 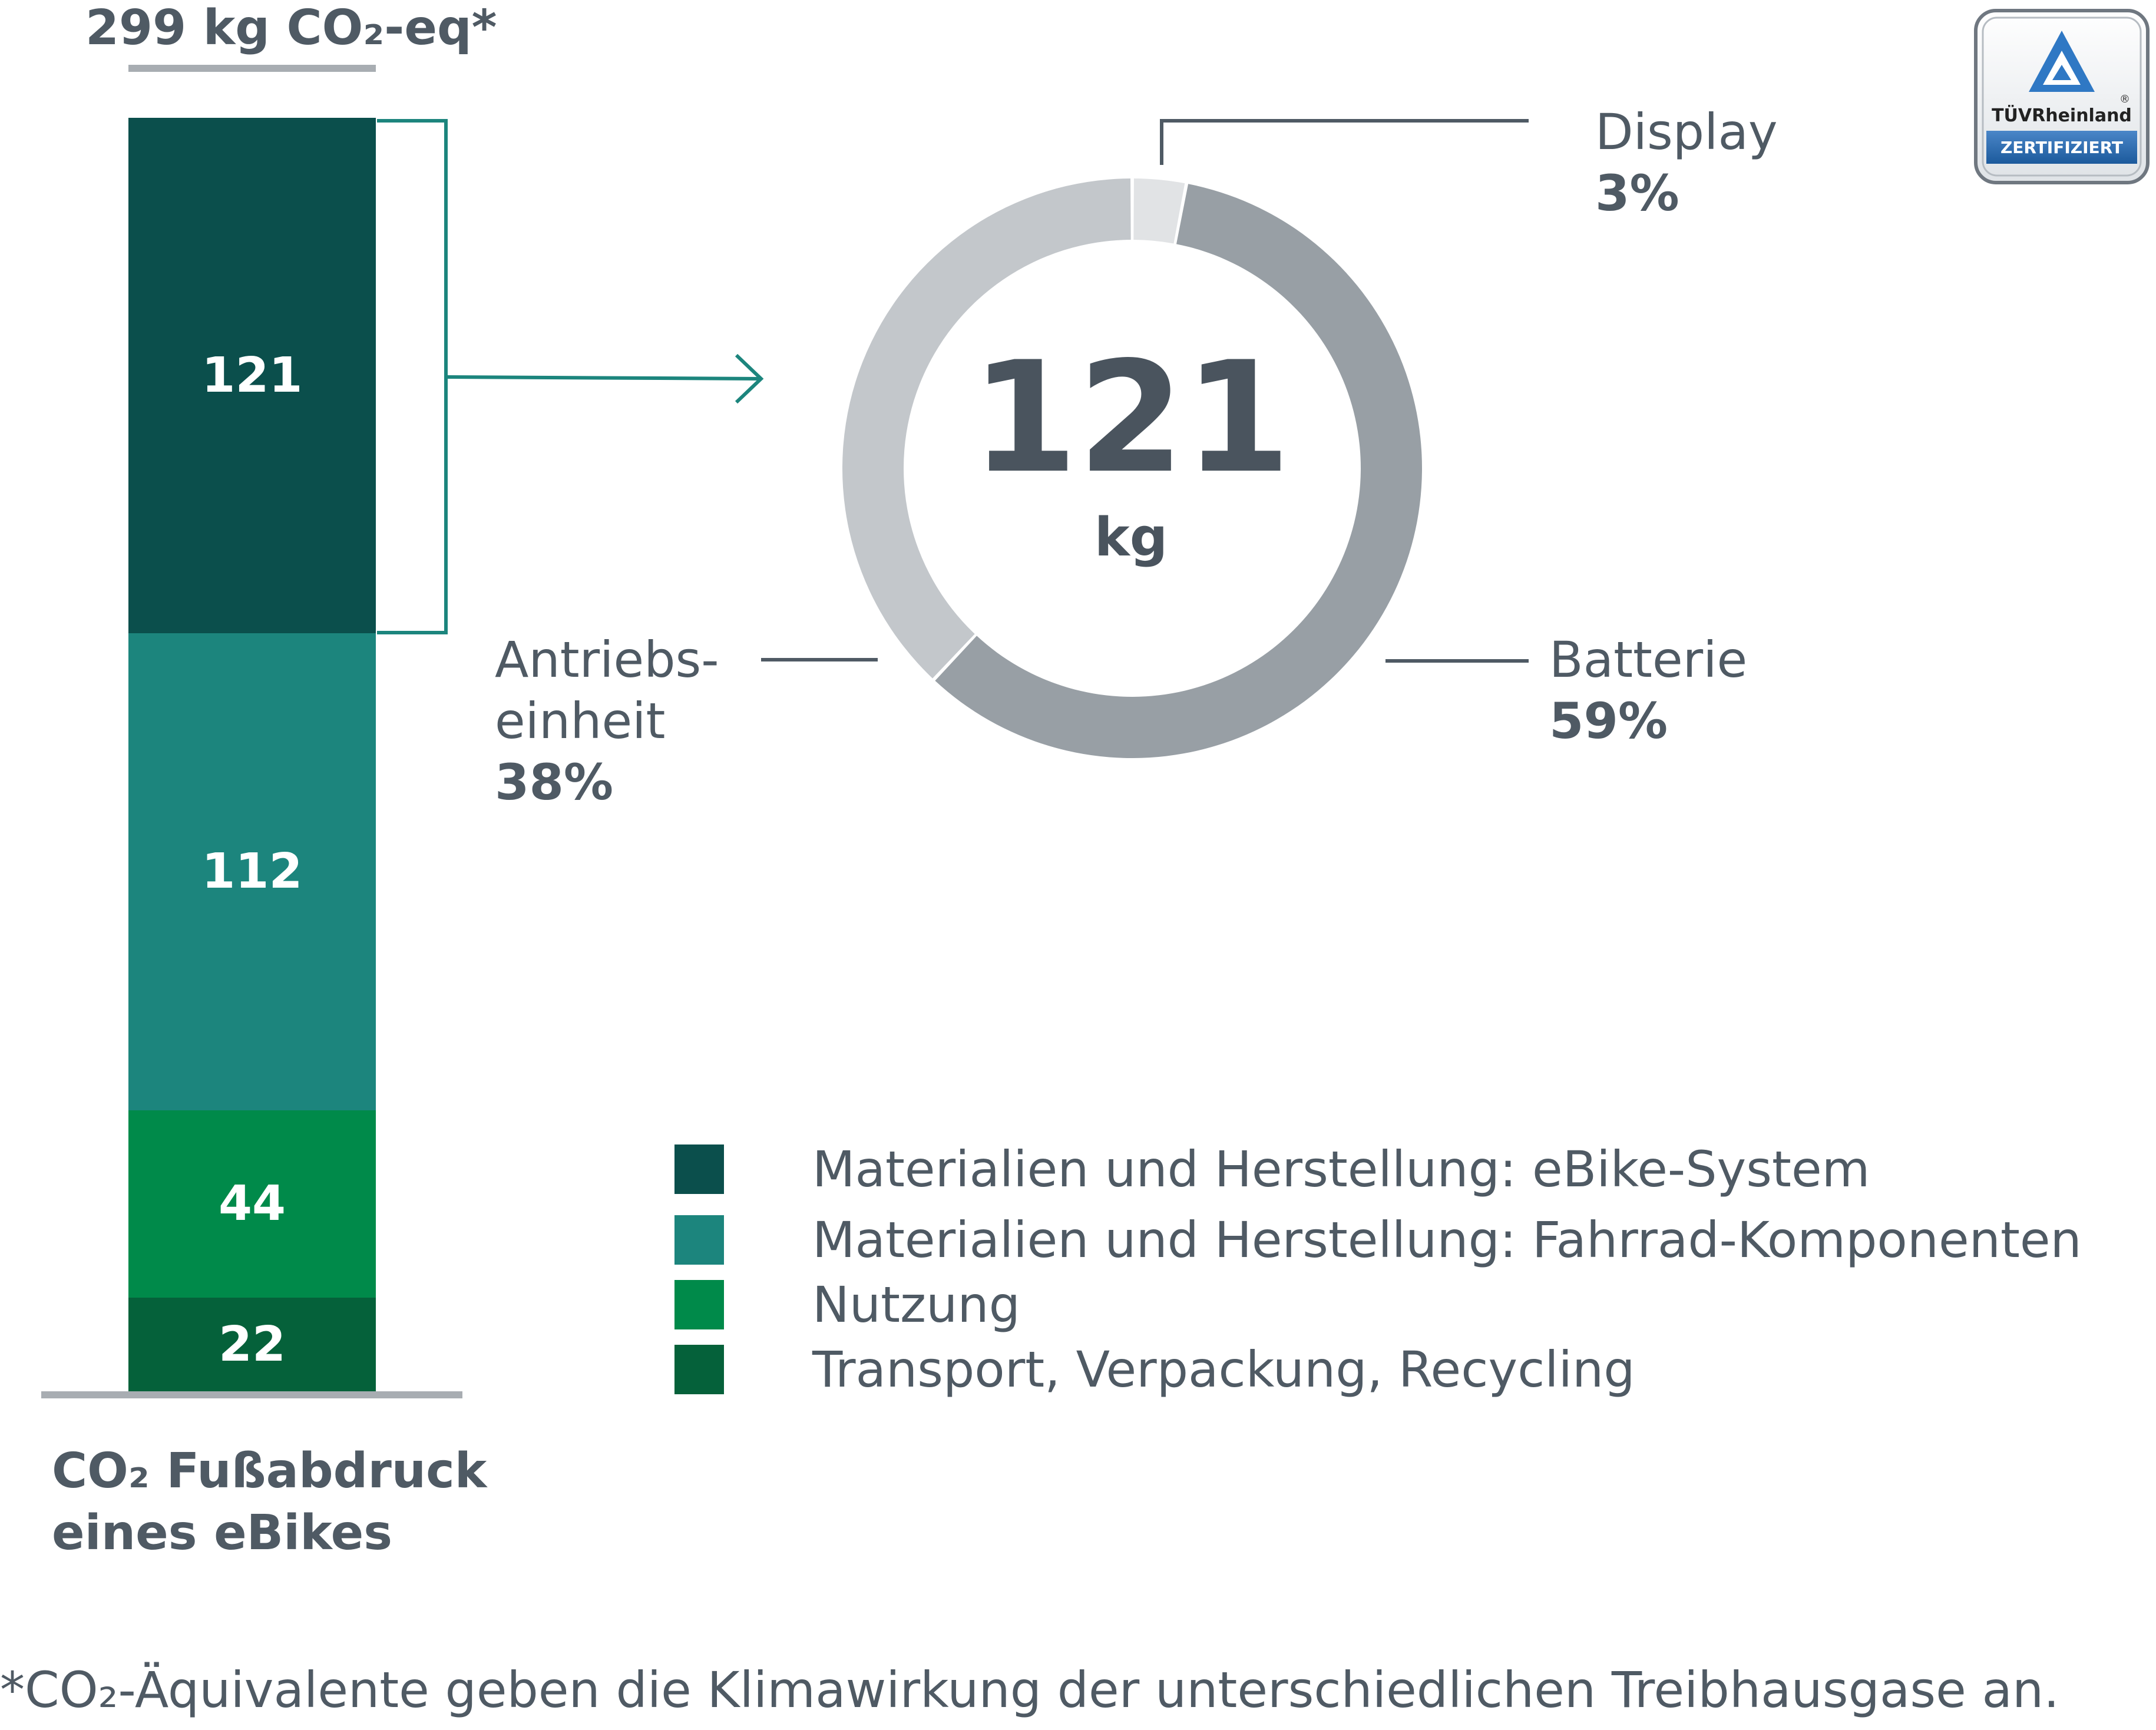 What do you see at coordinates (580, 721) in the screenshot?
I see `antrieb-name-line2: einheit` at bounding box center [580, 721].